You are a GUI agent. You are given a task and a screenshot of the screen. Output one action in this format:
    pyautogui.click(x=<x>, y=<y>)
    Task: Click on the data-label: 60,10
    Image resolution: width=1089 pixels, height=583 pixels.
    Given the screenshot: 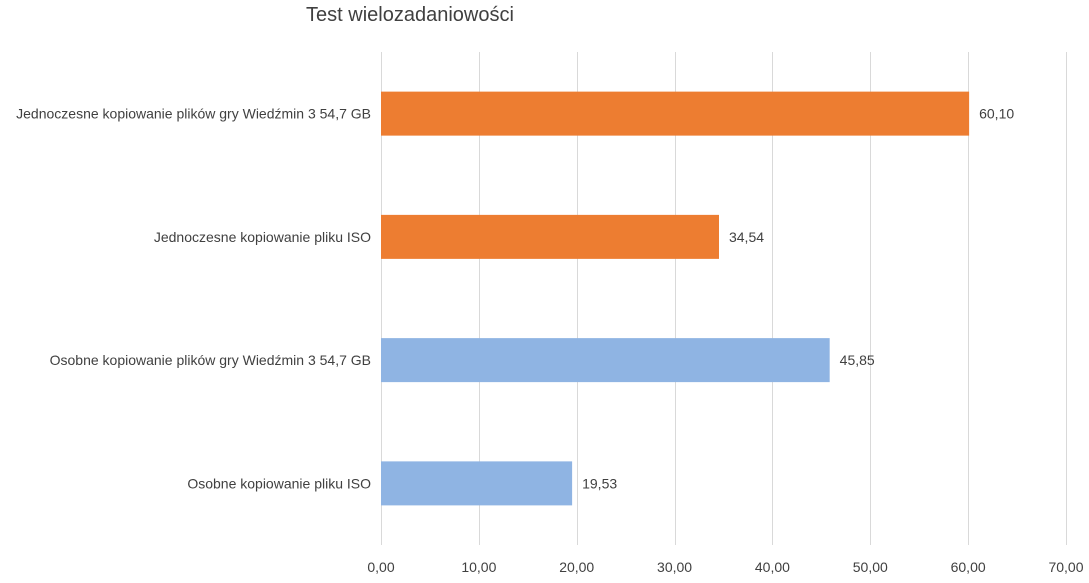 What is the action you would take?
    pyautogui.click(x=996, y=114)
    